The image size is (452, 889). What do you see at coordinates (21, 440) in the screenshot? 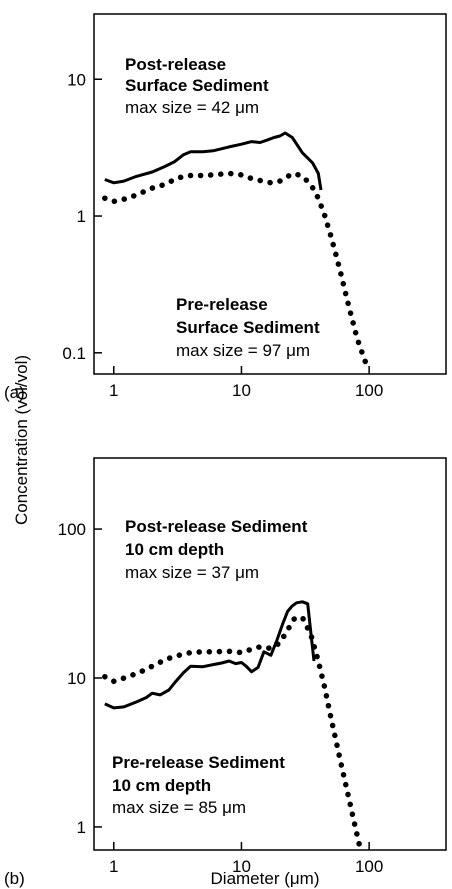
I see `y-axis-title: Concentration (vol/vol)` at bounding box center [21, 440].